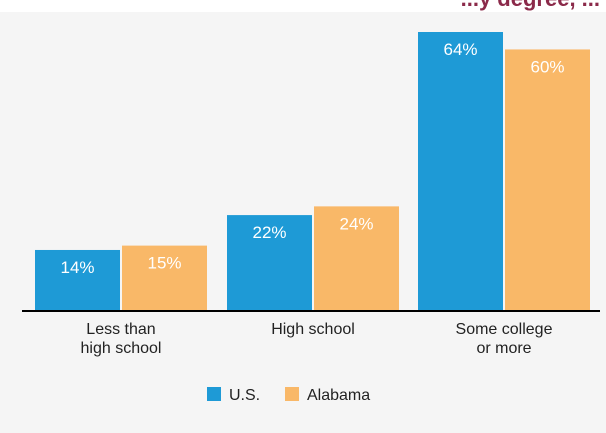  I want to click on legend: U.S. Alabama, so click(288, 395).